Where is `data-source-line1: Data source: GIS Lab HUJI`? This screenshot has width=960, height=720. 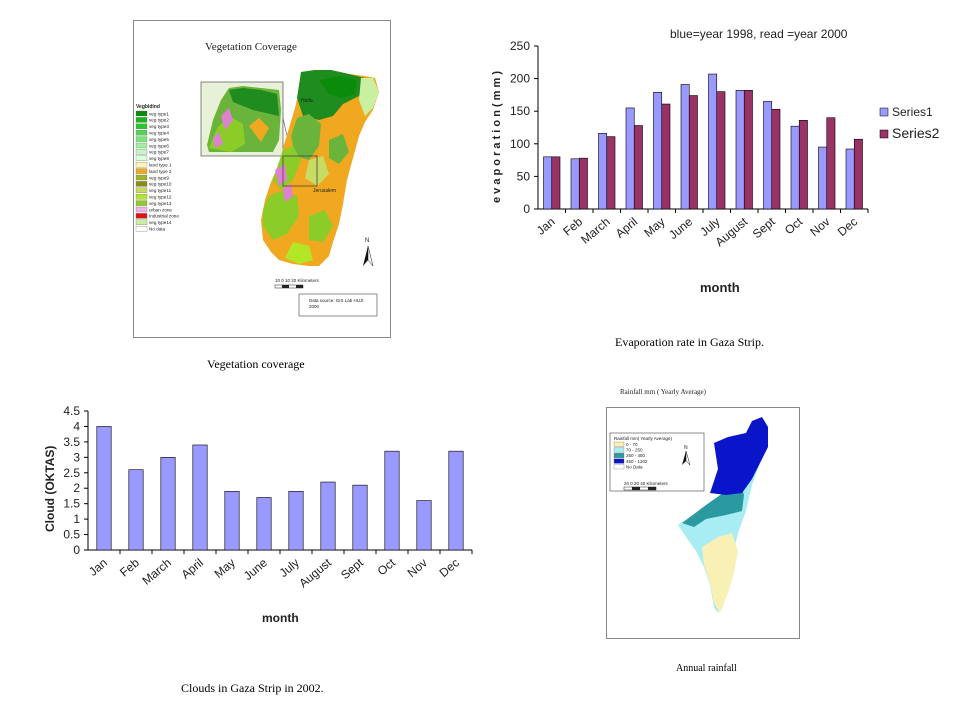 data-source-line1: Data source: GIS Lab HUJI is located at coordinates (336, 300).